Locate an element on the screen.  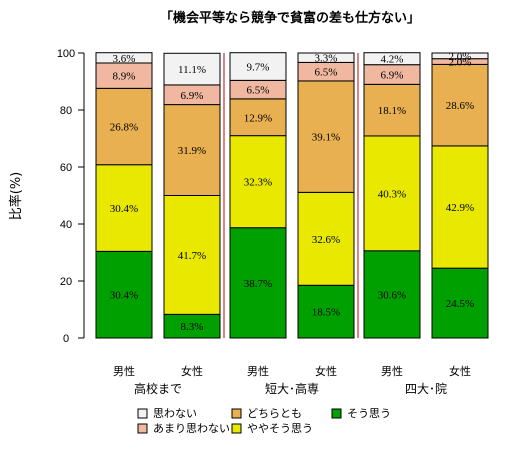
value-label: 9.7% is located at coordinates (258, 68).